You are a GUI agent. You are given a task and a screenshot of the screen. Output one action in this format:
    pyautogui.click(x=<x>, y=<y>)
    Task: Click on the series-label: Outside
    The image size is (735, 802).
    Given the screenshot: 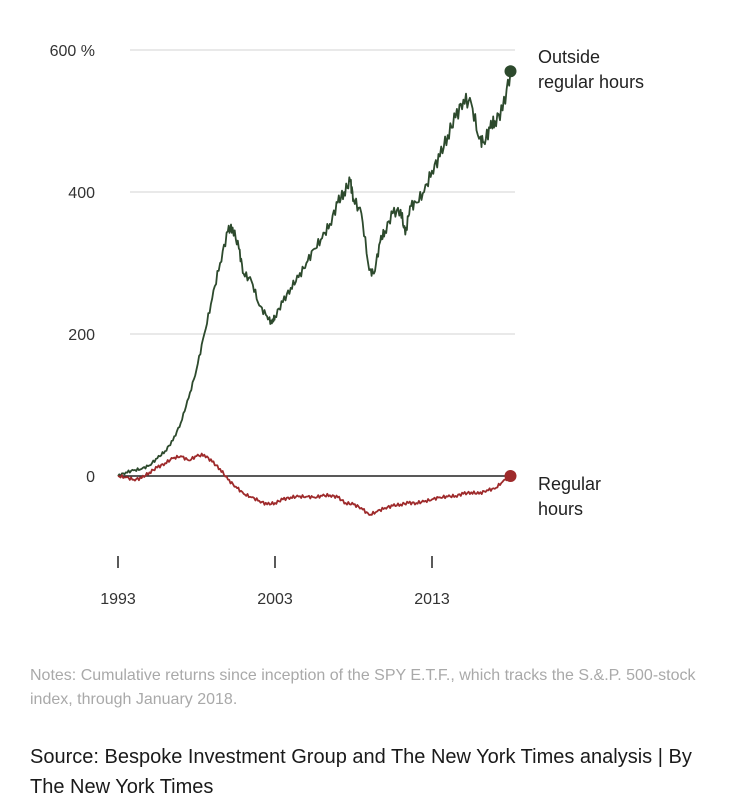 What is the action you would take?
    pyautogui.click(x=569, y=57)
    